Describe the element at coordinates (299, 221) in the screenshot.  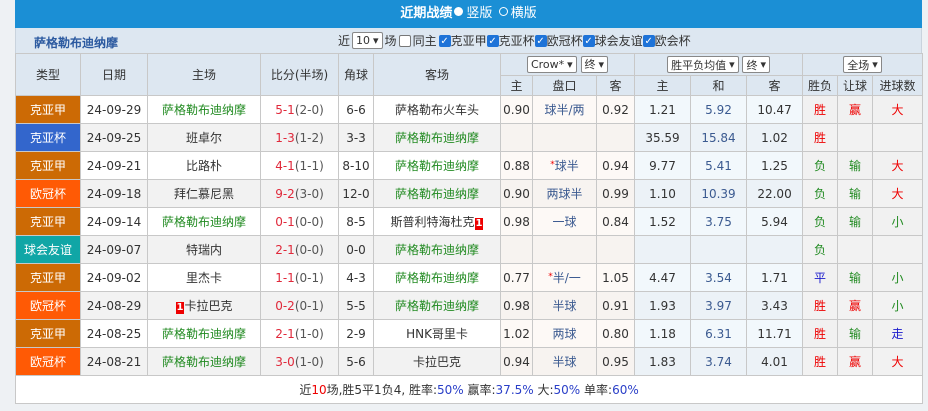
I see `match-score: 0-1(0-0)` at that location.